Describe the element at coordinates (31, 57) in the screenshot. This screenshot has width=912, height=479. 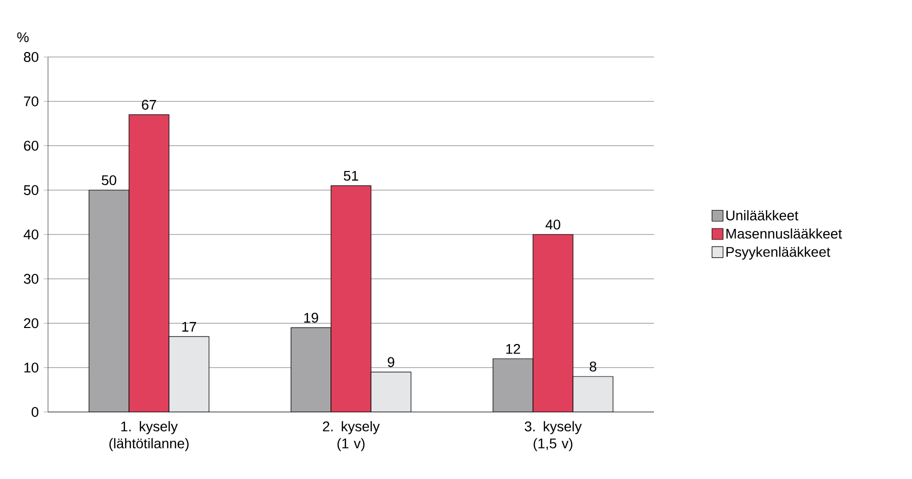
I see `y-tick-label: 80` at that location.